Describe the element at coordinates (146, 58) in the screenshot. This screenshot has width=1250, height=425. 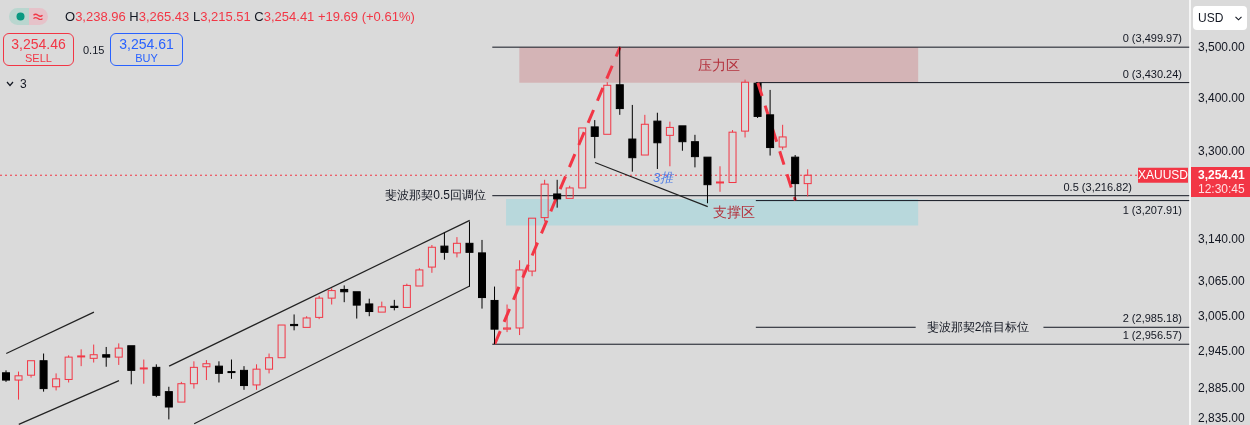
I see `annotation: BUY` at that location.